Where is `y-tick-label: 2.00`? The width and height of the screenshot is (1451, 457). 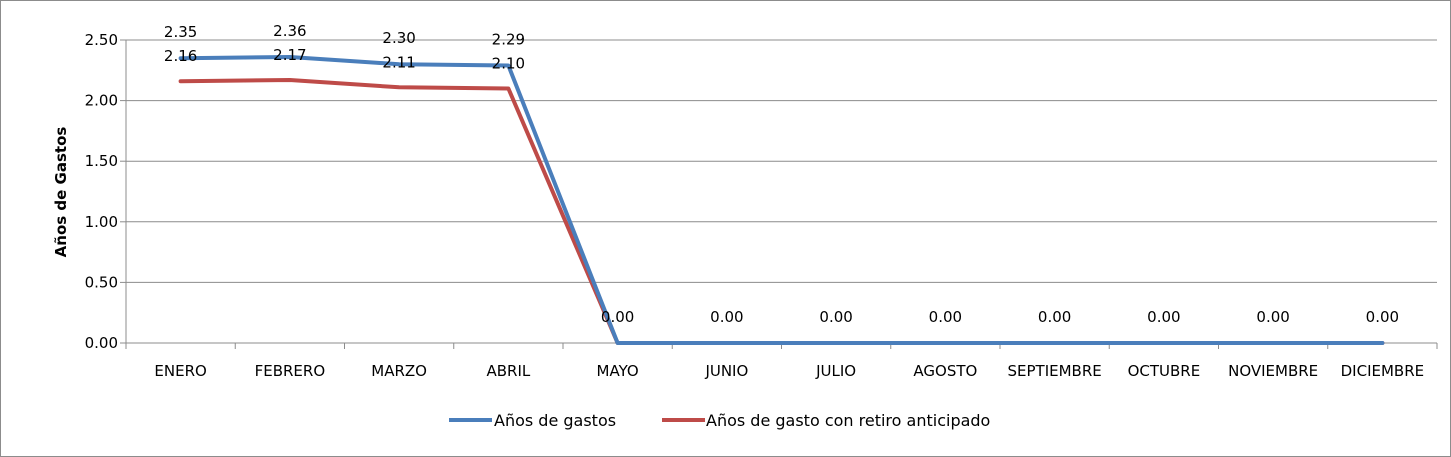
y-tick-label: 2.00 is located at coordinates (101, 101).